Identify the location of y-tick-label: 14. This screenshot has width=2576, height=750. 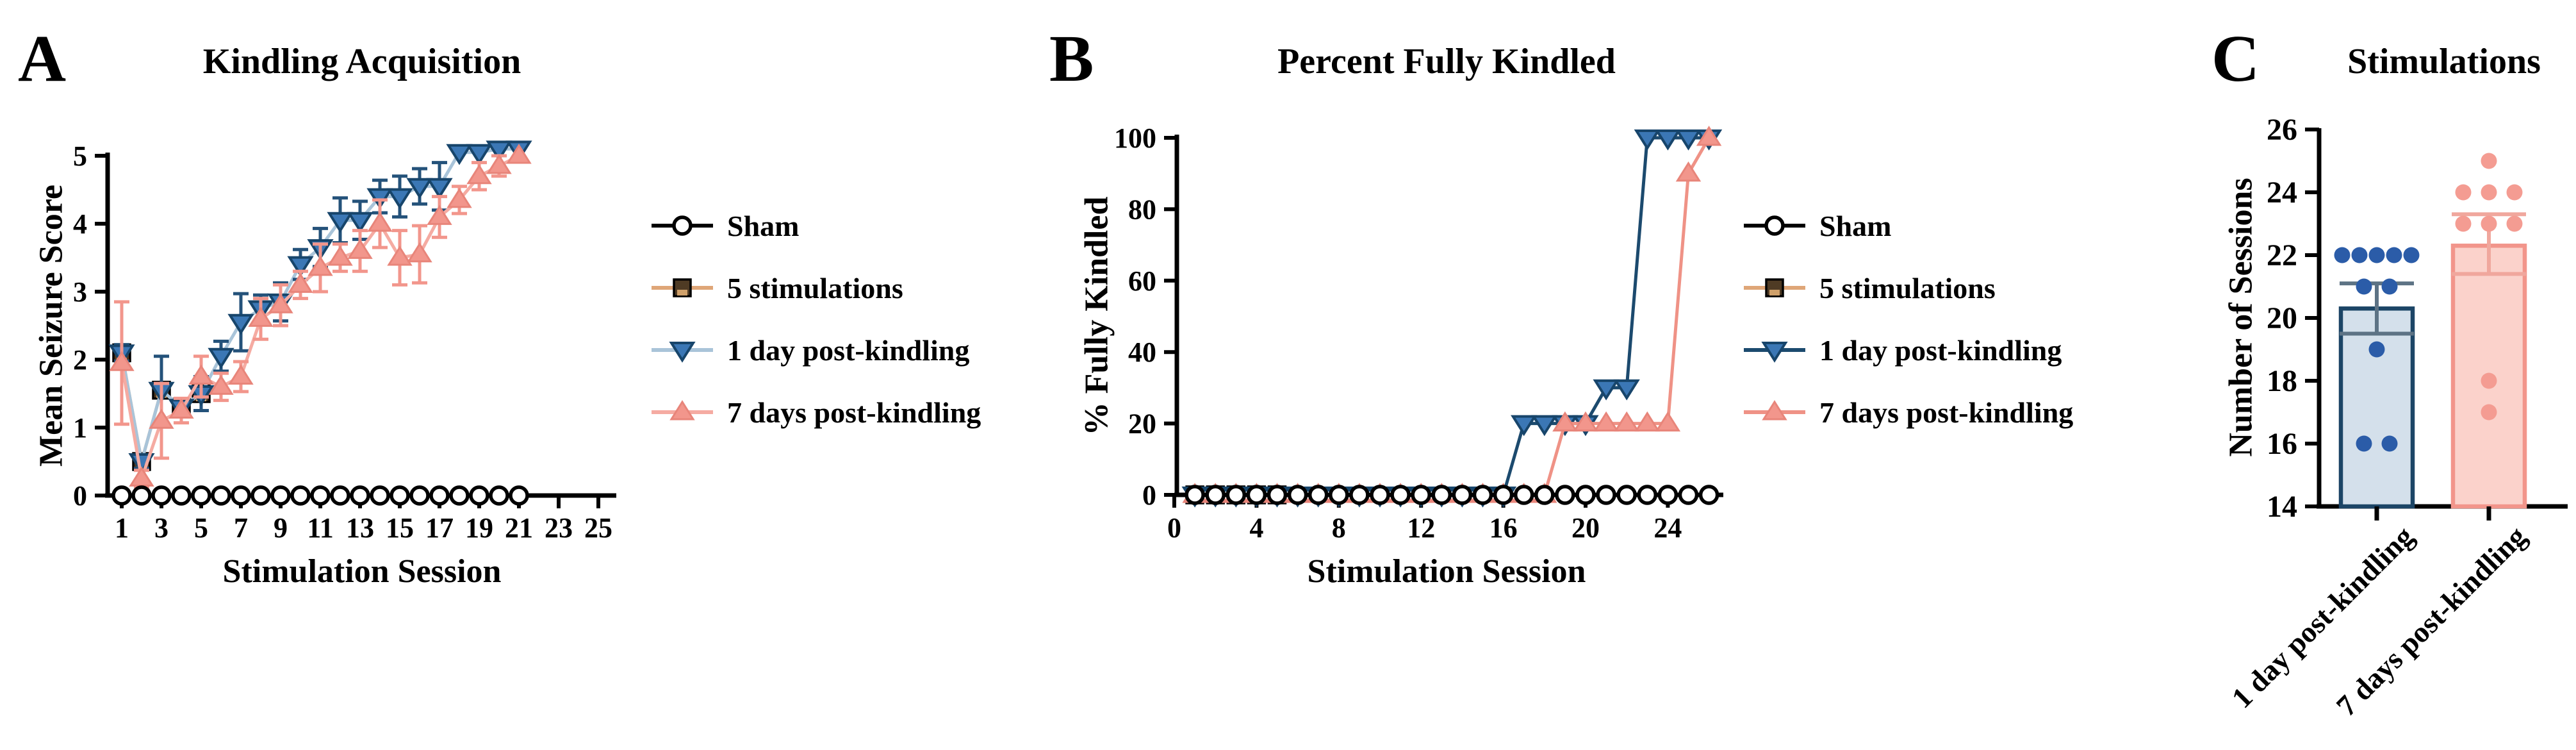
(2282, 507).